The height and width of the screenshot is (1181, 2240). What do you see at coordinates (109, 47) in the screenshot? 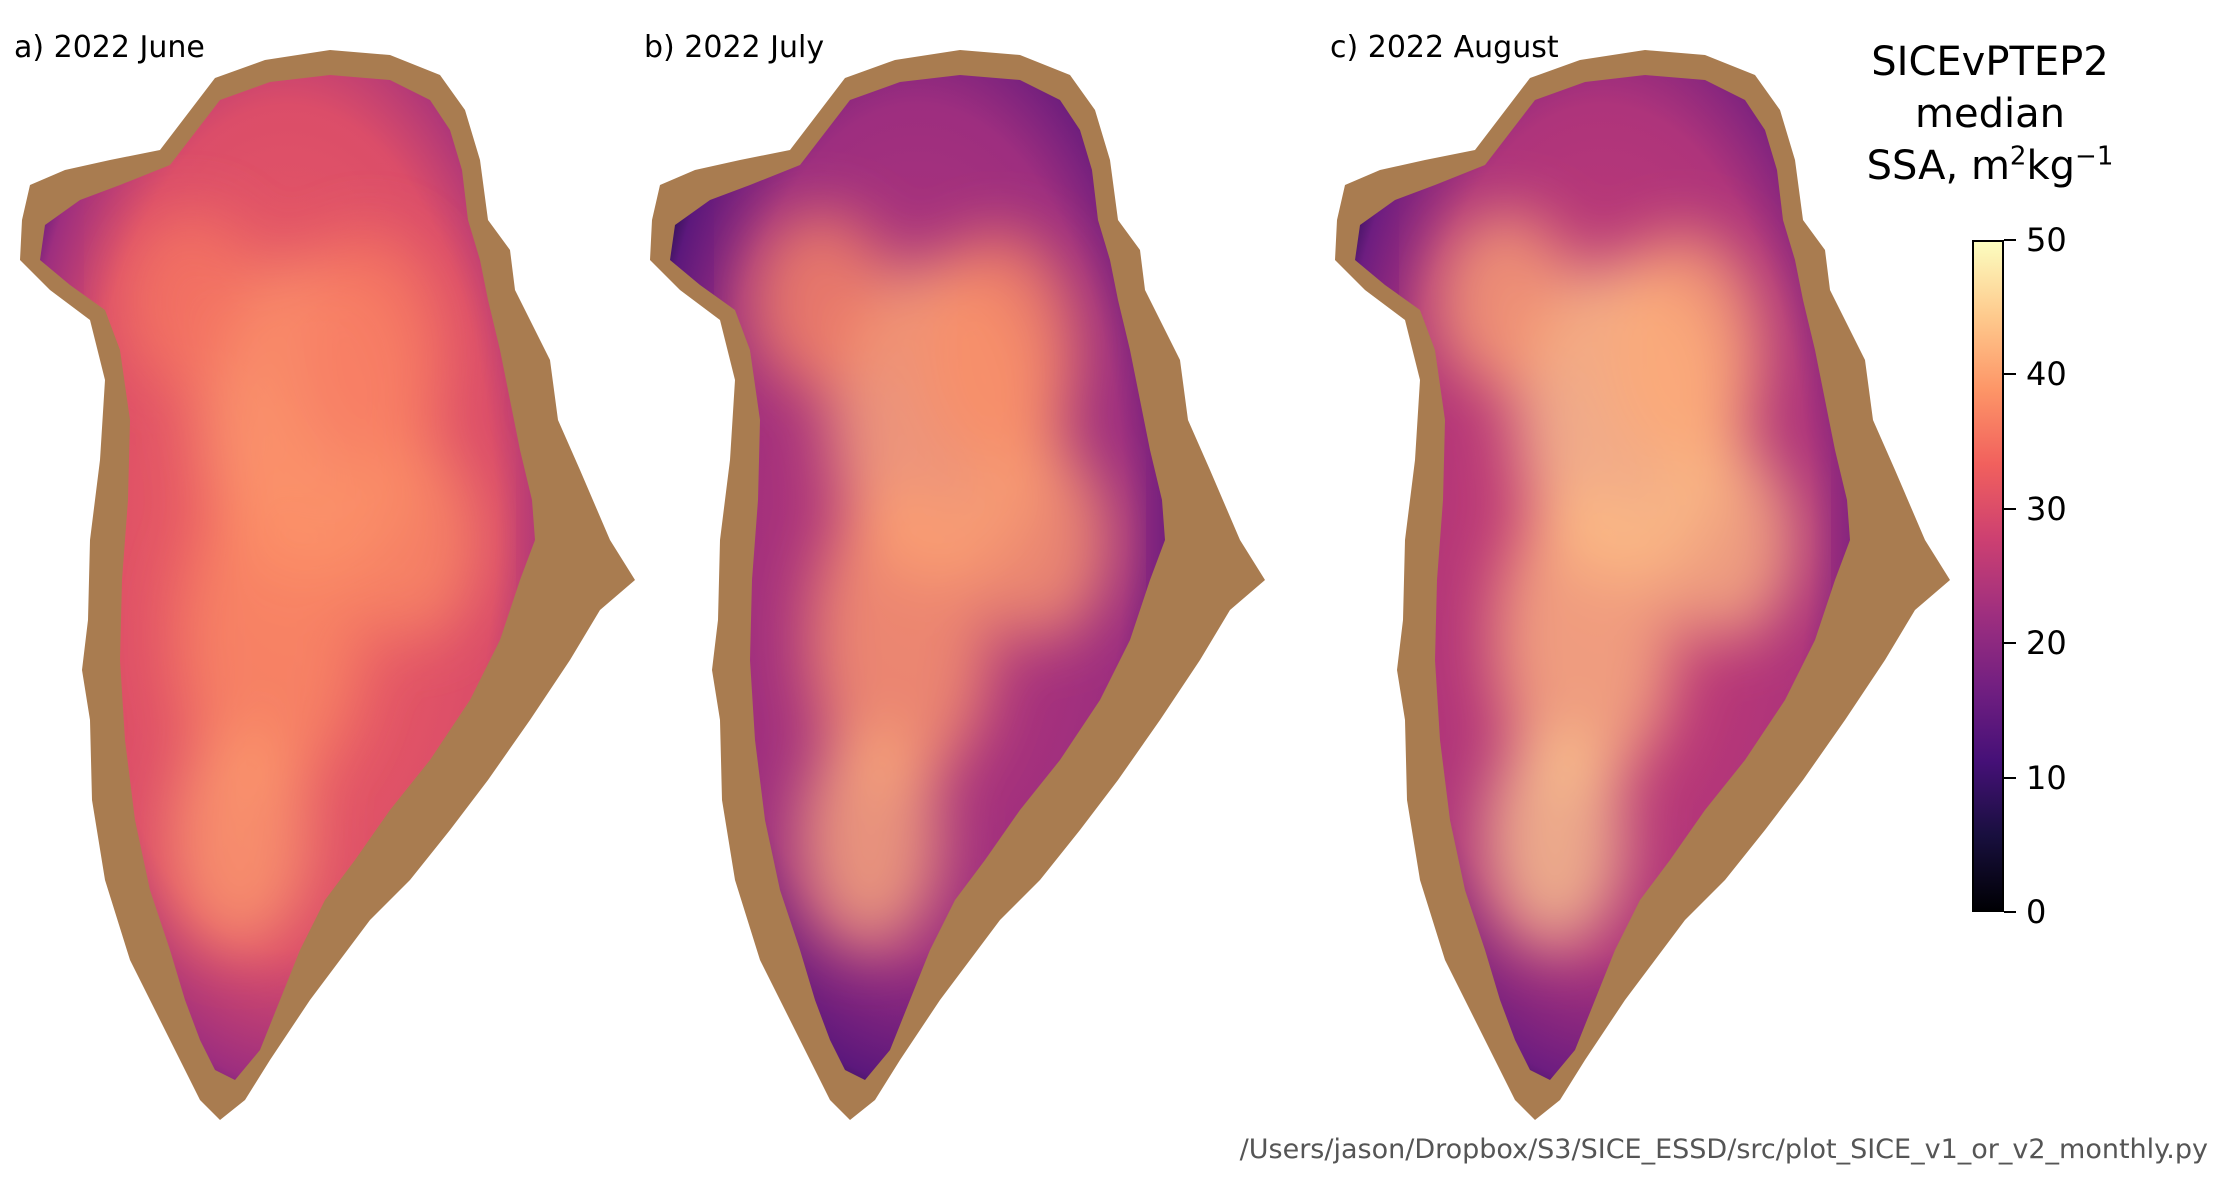
I see `panel-label-june: a) 2022 June` at bounding box center [109, 47].